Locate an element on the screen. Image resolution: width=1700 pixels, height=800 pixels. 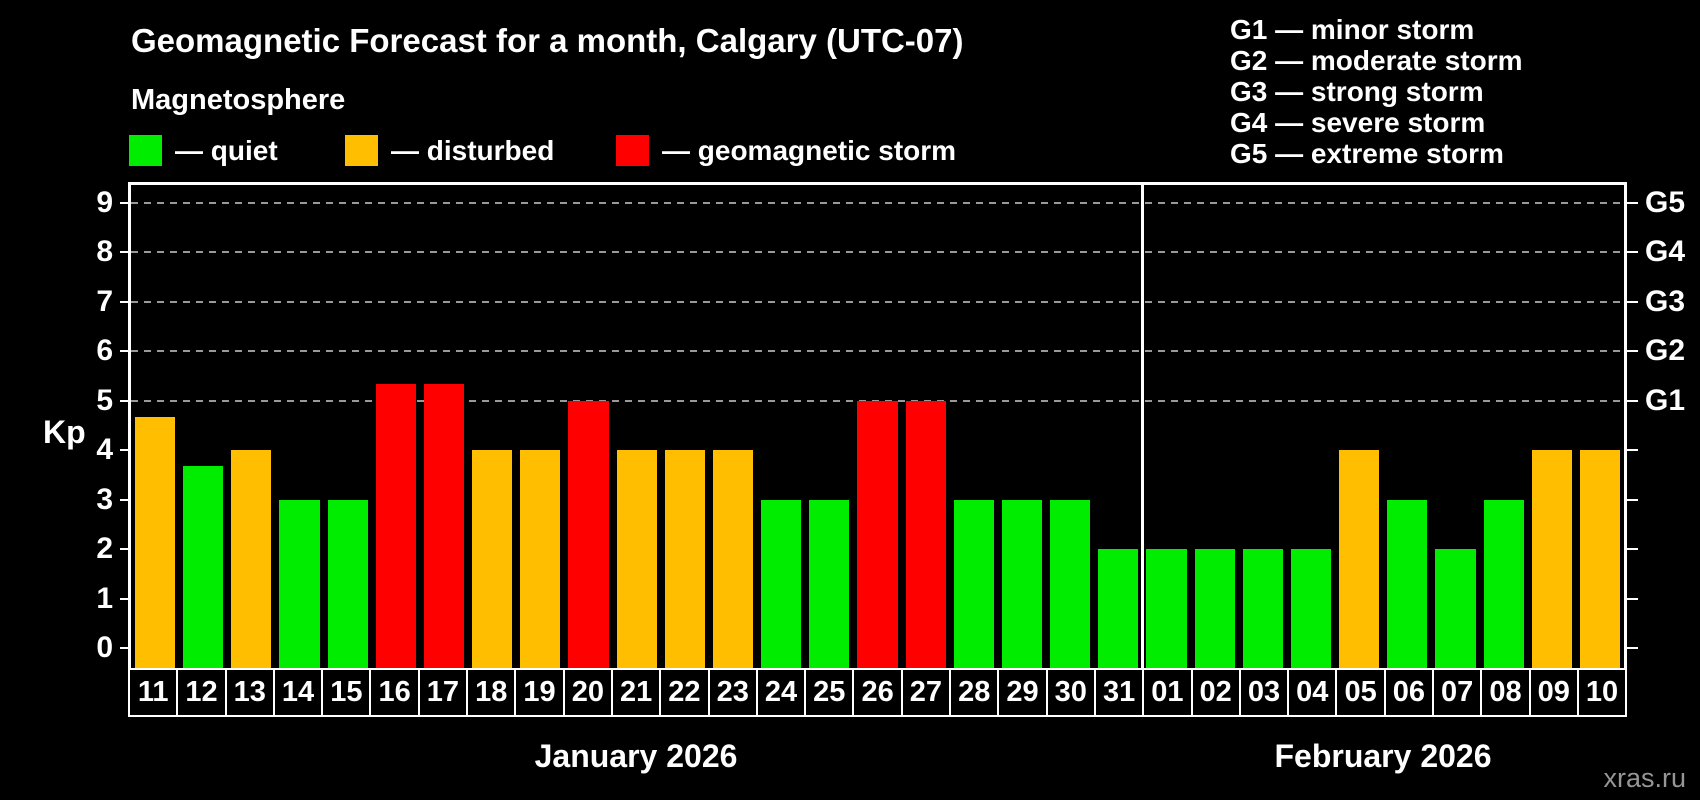
day-label-cell: 07 is located at coordinates (1456, 692).